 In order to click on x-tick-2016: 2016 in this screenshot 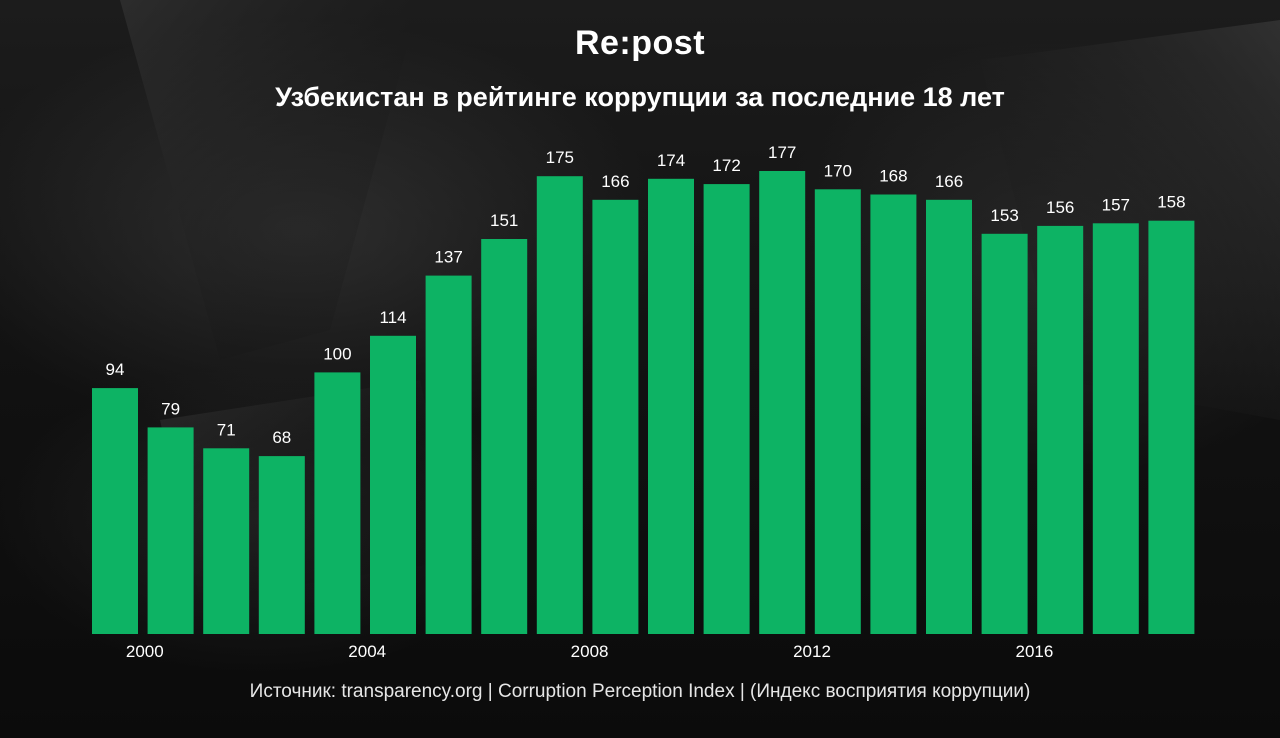, I will do `click(1034, 651)`.